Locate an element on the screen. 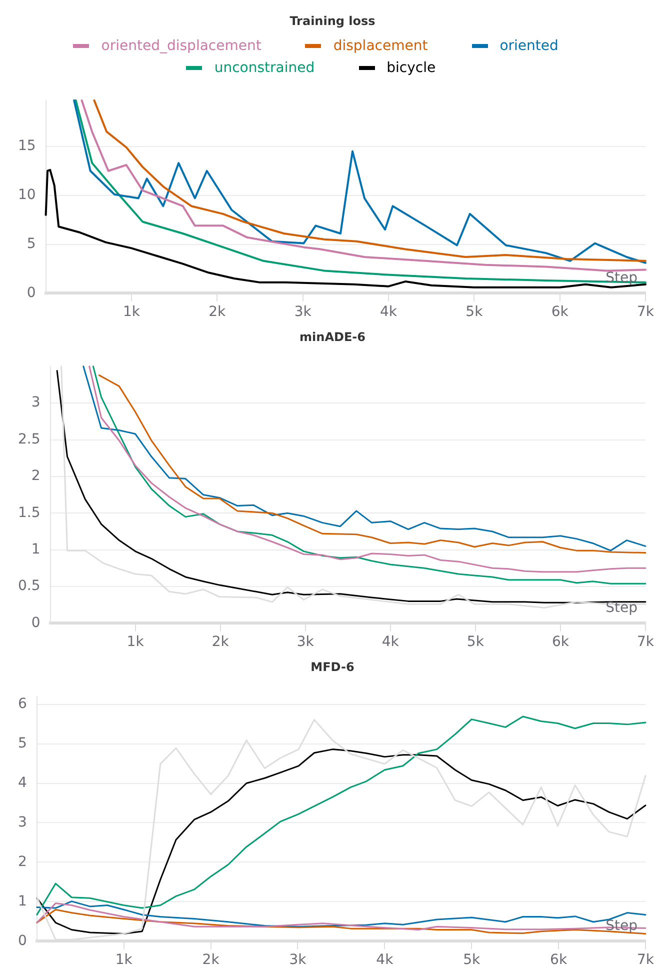 This screenshot has height=977, width=665. y-tick-label: 1.5 is located at coordinates (29, 512).